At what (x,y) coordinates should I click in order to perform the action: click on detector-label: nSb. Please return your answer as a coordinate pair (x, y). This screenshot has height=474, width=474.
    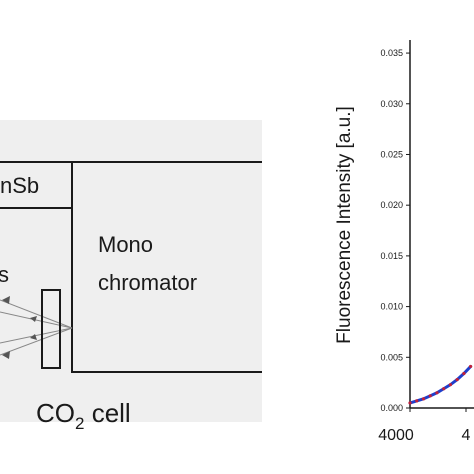
    Looking at the image, I should click on (19, 185).